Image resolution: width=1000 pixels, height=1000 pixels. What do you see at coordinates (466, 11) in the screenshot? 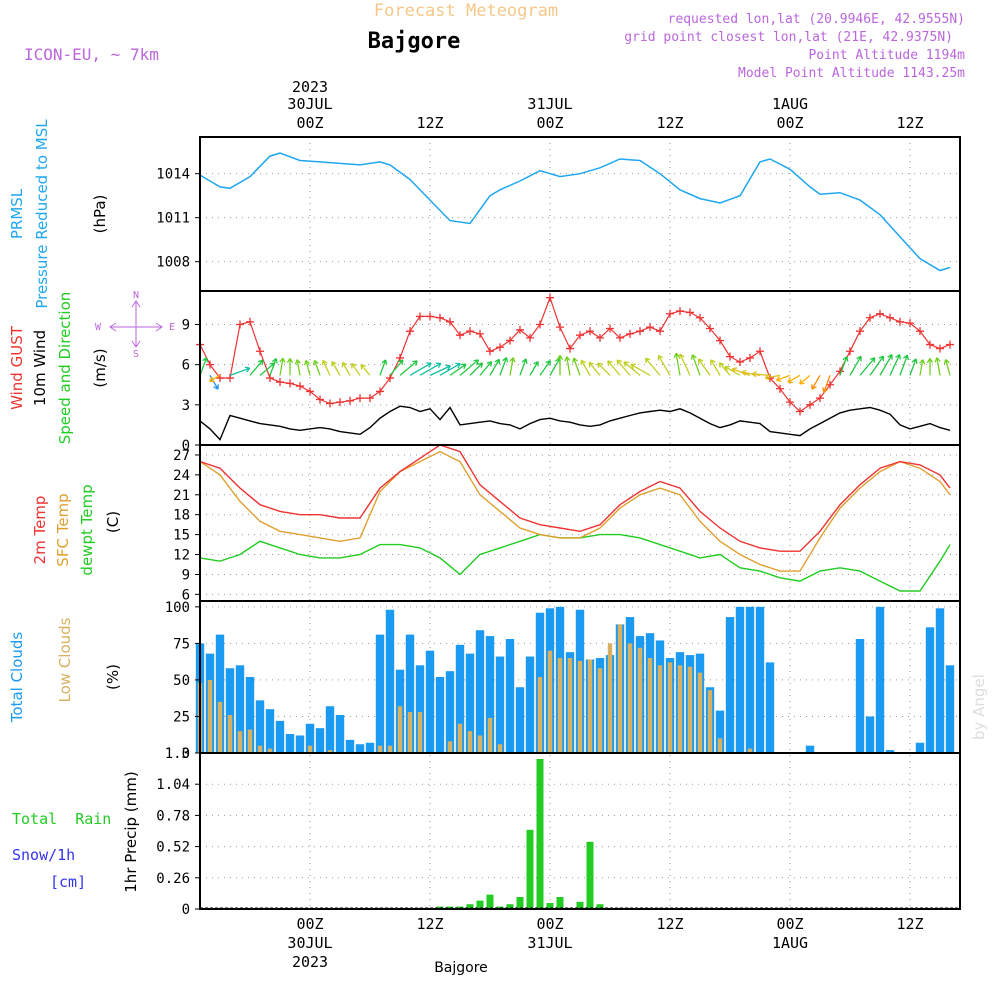
I see `chart-title: Forecast Meteogram` at bounding box center [466, 11].